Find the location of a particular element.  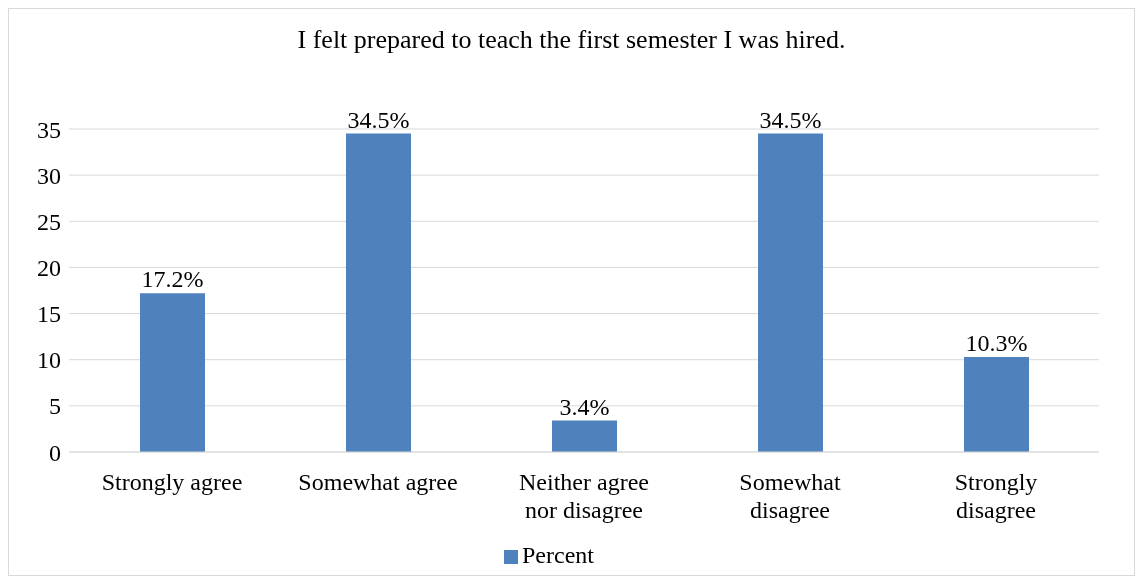

x-tick-label: Somewhat disagree is located at coordinates (790, 496).